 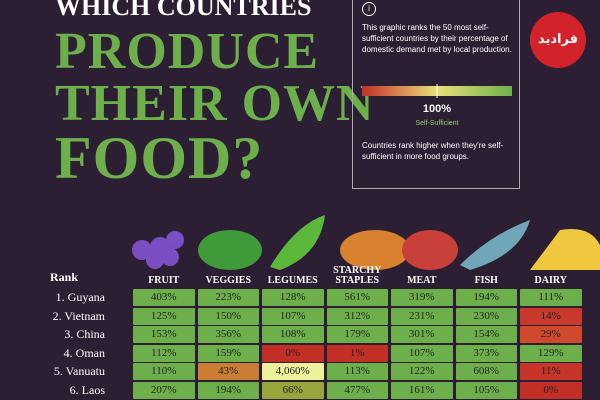 I want to click on cell: 108%, so click(x=293, y=334).